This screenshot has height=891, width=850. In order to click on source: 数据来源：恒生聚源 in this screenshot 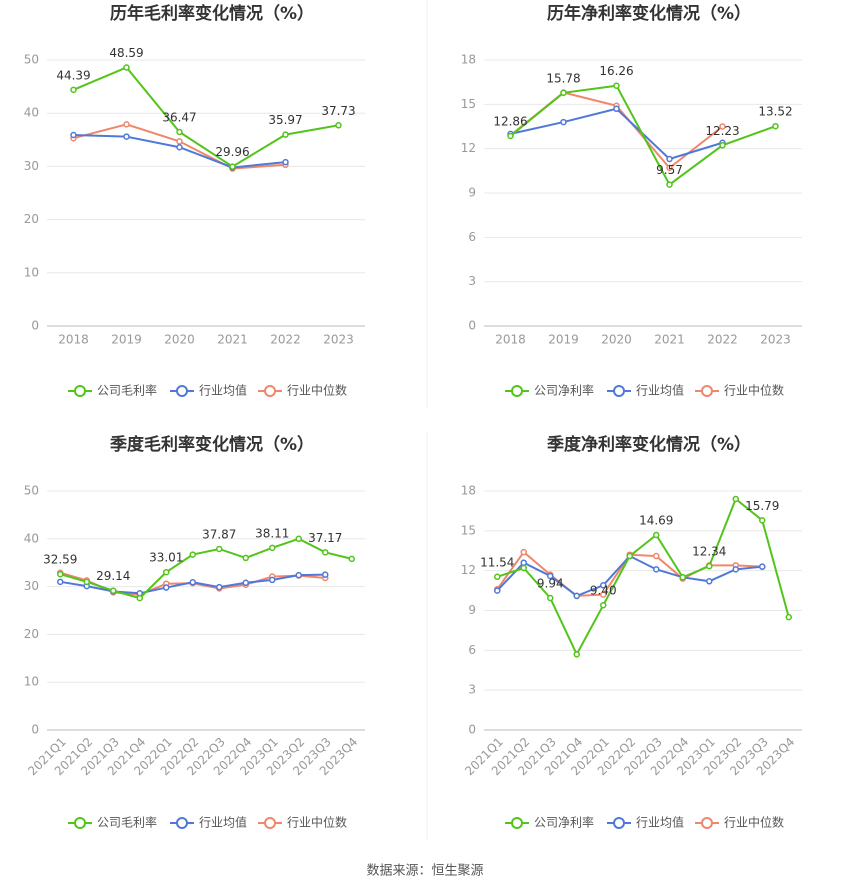, I will do `click(424, 871)`.